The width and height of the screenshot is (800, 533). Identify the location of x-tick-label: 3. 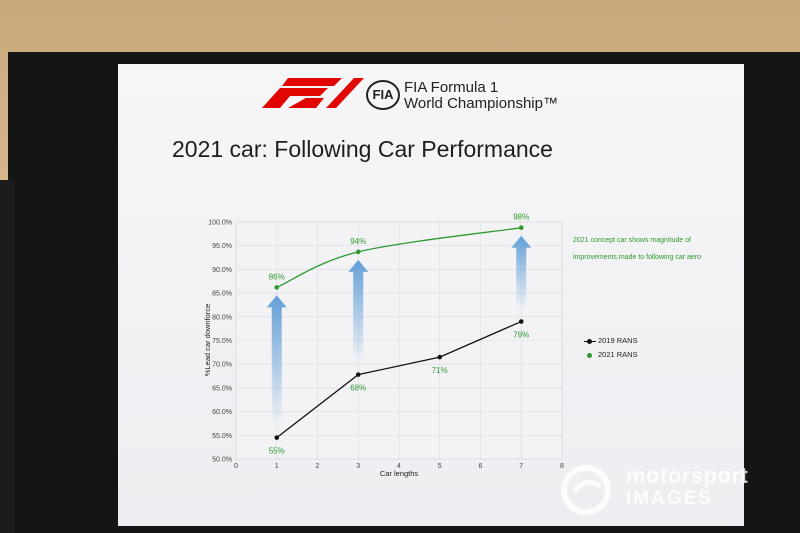
(358, 466).